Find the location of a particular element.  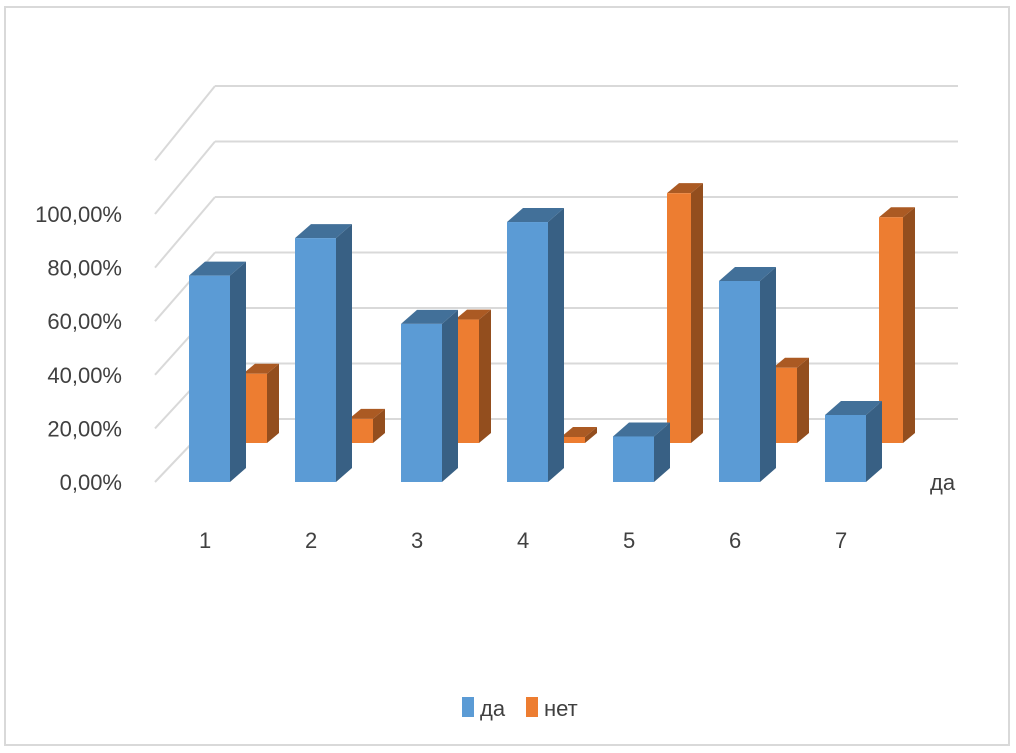

bar-da-2-front is located at coordinates (315, 360).